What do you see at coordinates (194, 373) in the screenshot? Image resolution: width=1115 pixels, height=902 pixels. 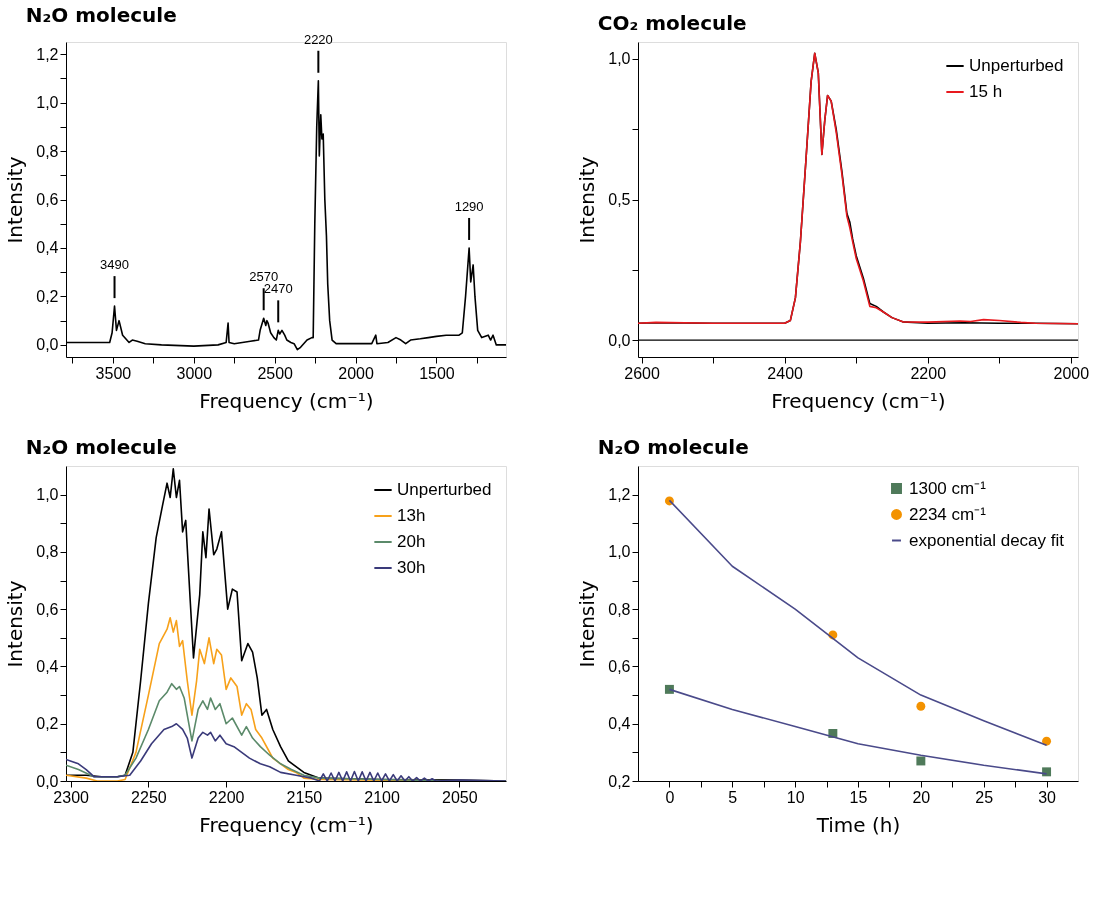 I see `x-tick-label: 3000` at bounding box center [194, 373].